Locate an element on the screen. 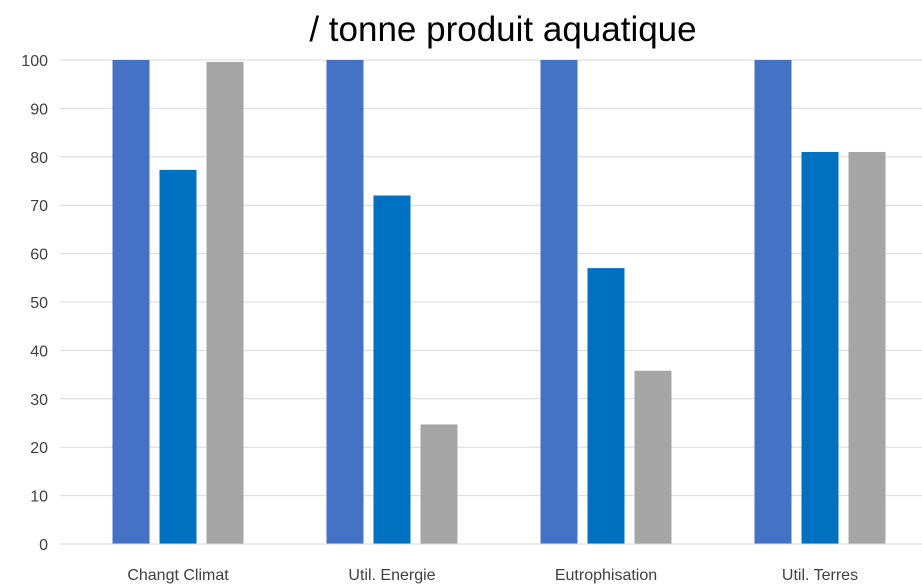 This screenshot has height=588, width=922. y-tick-label: 40 is located at coordinates (39, 351).